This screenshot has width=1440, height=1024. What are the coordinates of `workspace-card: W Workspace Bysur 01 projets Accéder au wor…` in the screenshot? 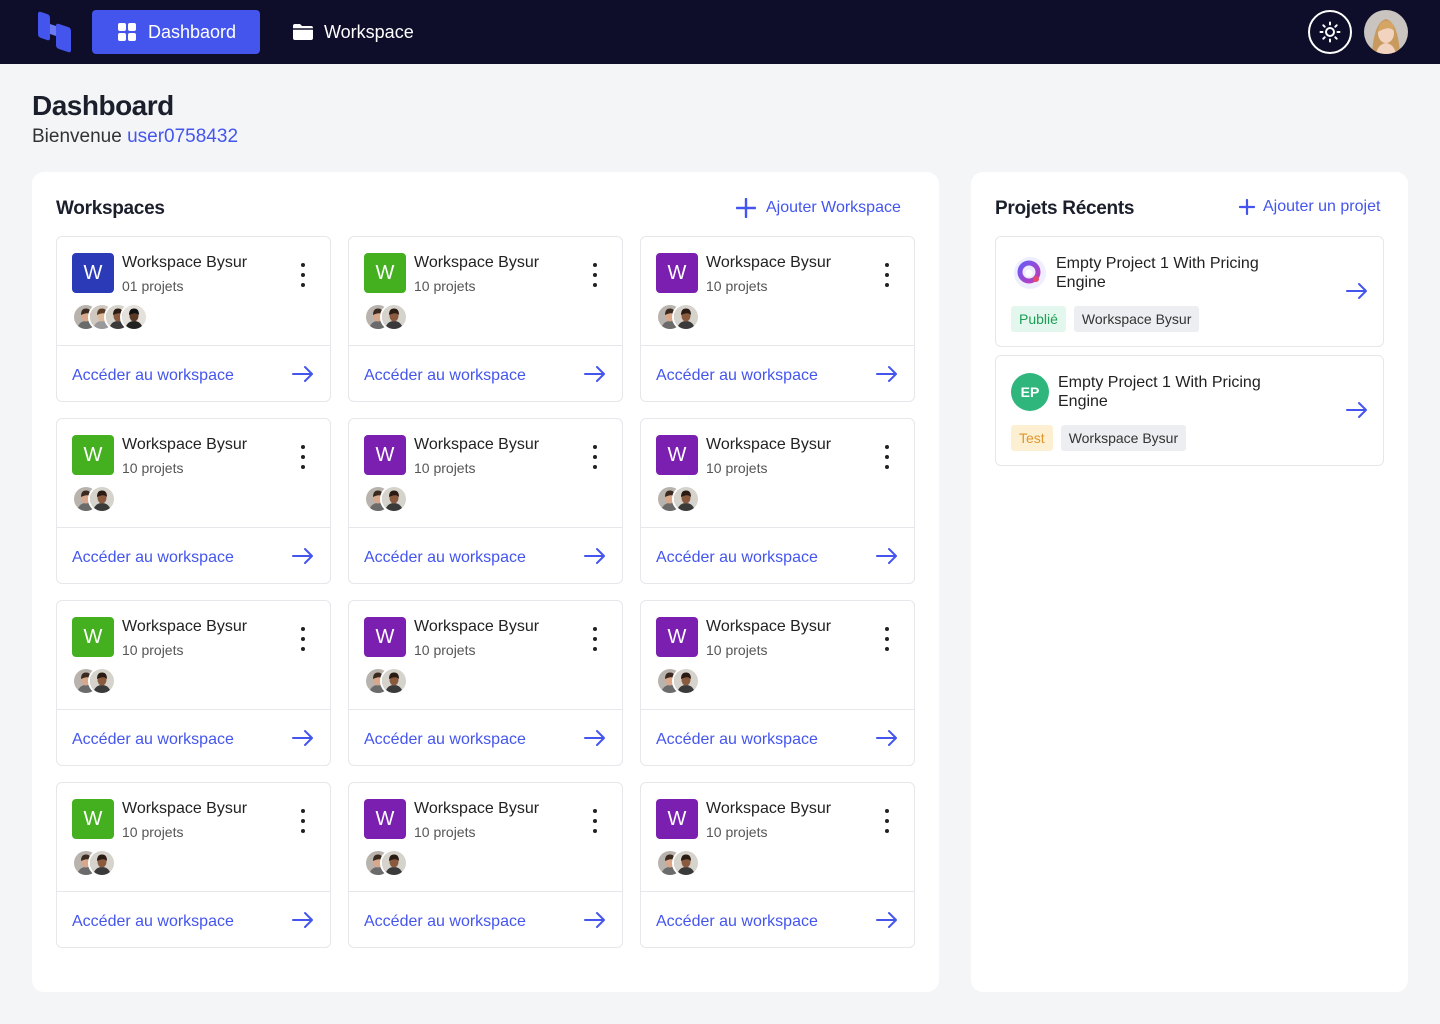 It's located at (193, 319).